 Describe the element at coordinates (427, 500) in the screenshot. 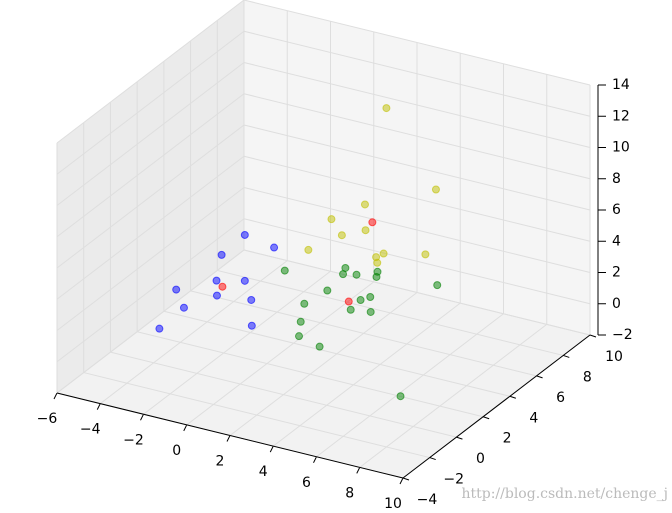

I see `y-tick-label: −4` at that location.